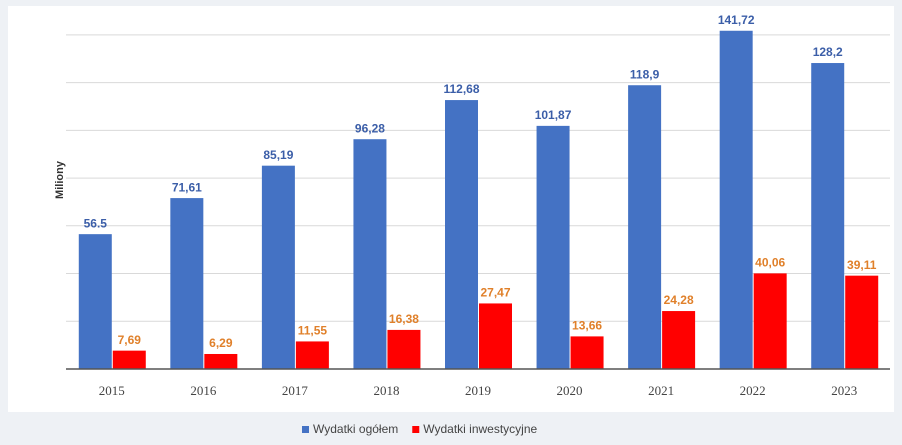  Describe the element at coordinates (203, 390) in the screenshot. I see `x-tick-label: 2016` at that location.